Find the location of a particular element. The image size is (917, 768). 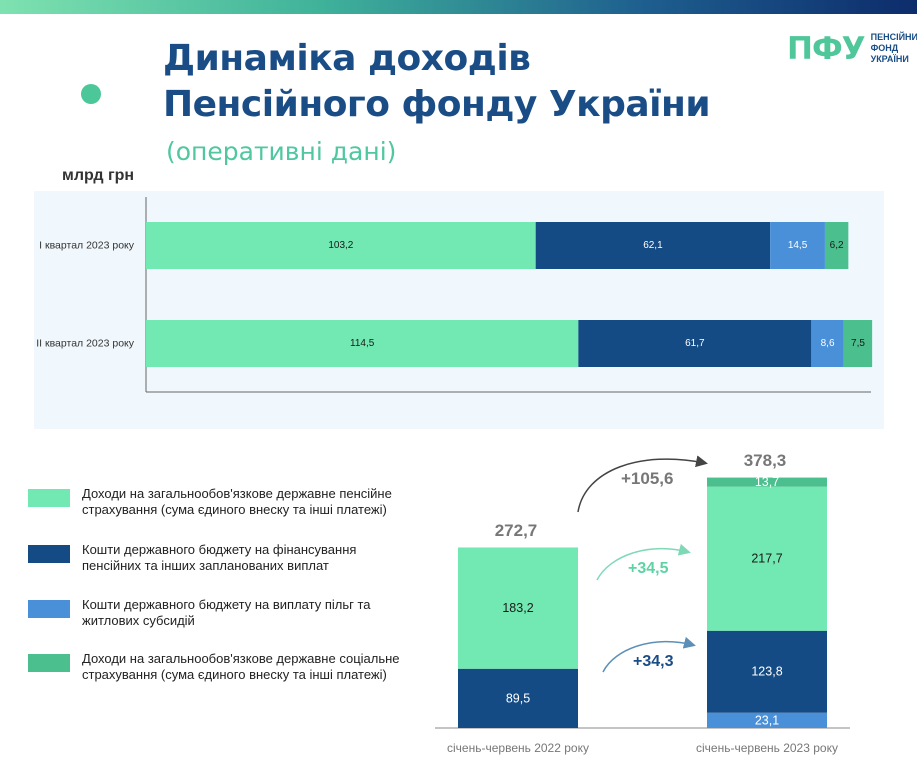

logo-line-3: УКРАЇНИ is located at coordinates (889, 59).